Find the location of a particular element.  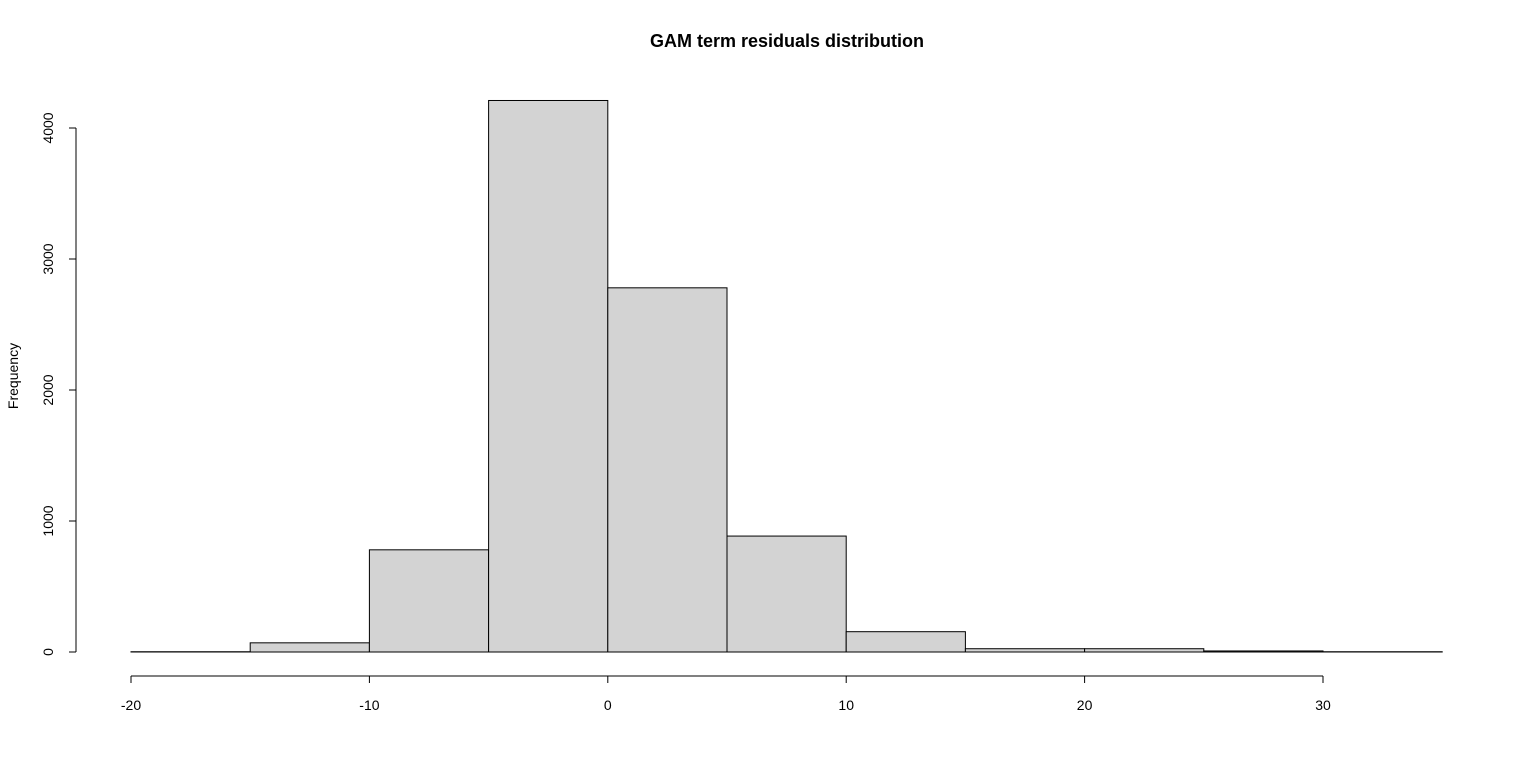

y-tick-label: 0 is located at coordinates (48, 652).